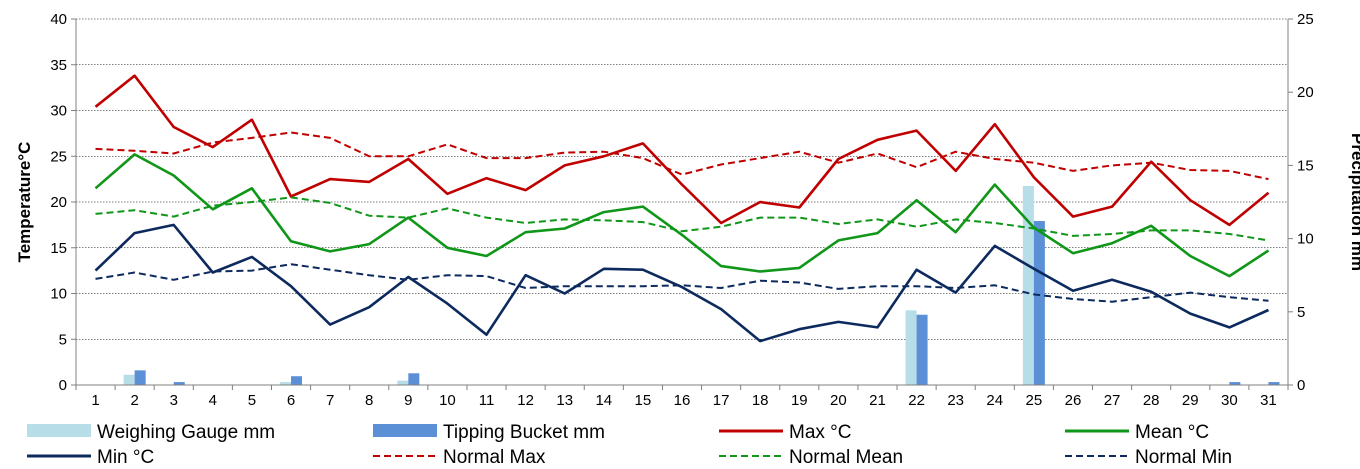 This screenshot has width=1360, height=469. I want to click on y-tick-label: 5, so click(63, 339).